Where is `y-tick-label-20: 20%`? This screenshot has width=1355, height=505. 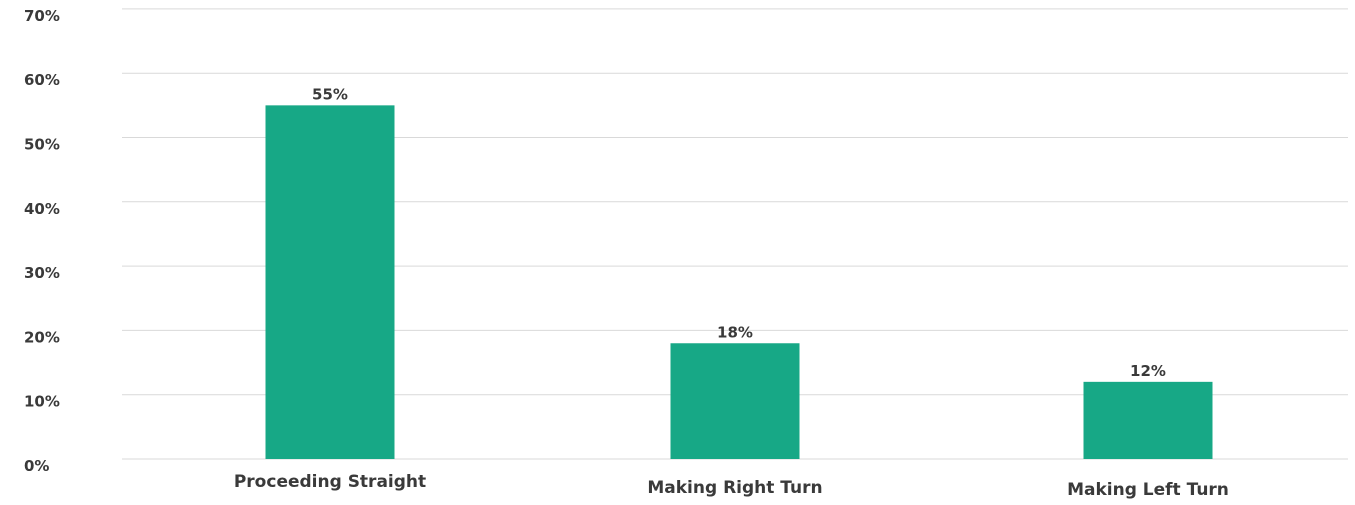
y-tick-label-20: 20% is located at coordinates (42, 337).